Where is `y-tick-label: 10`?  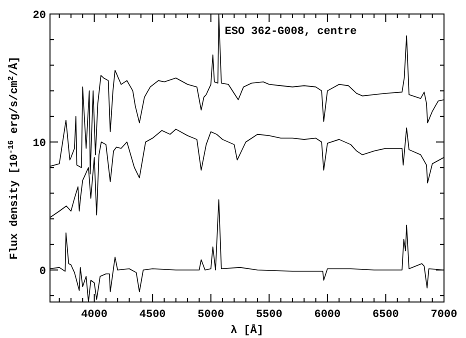
y-tick-label: 10 is located at coordinates (39, 144).